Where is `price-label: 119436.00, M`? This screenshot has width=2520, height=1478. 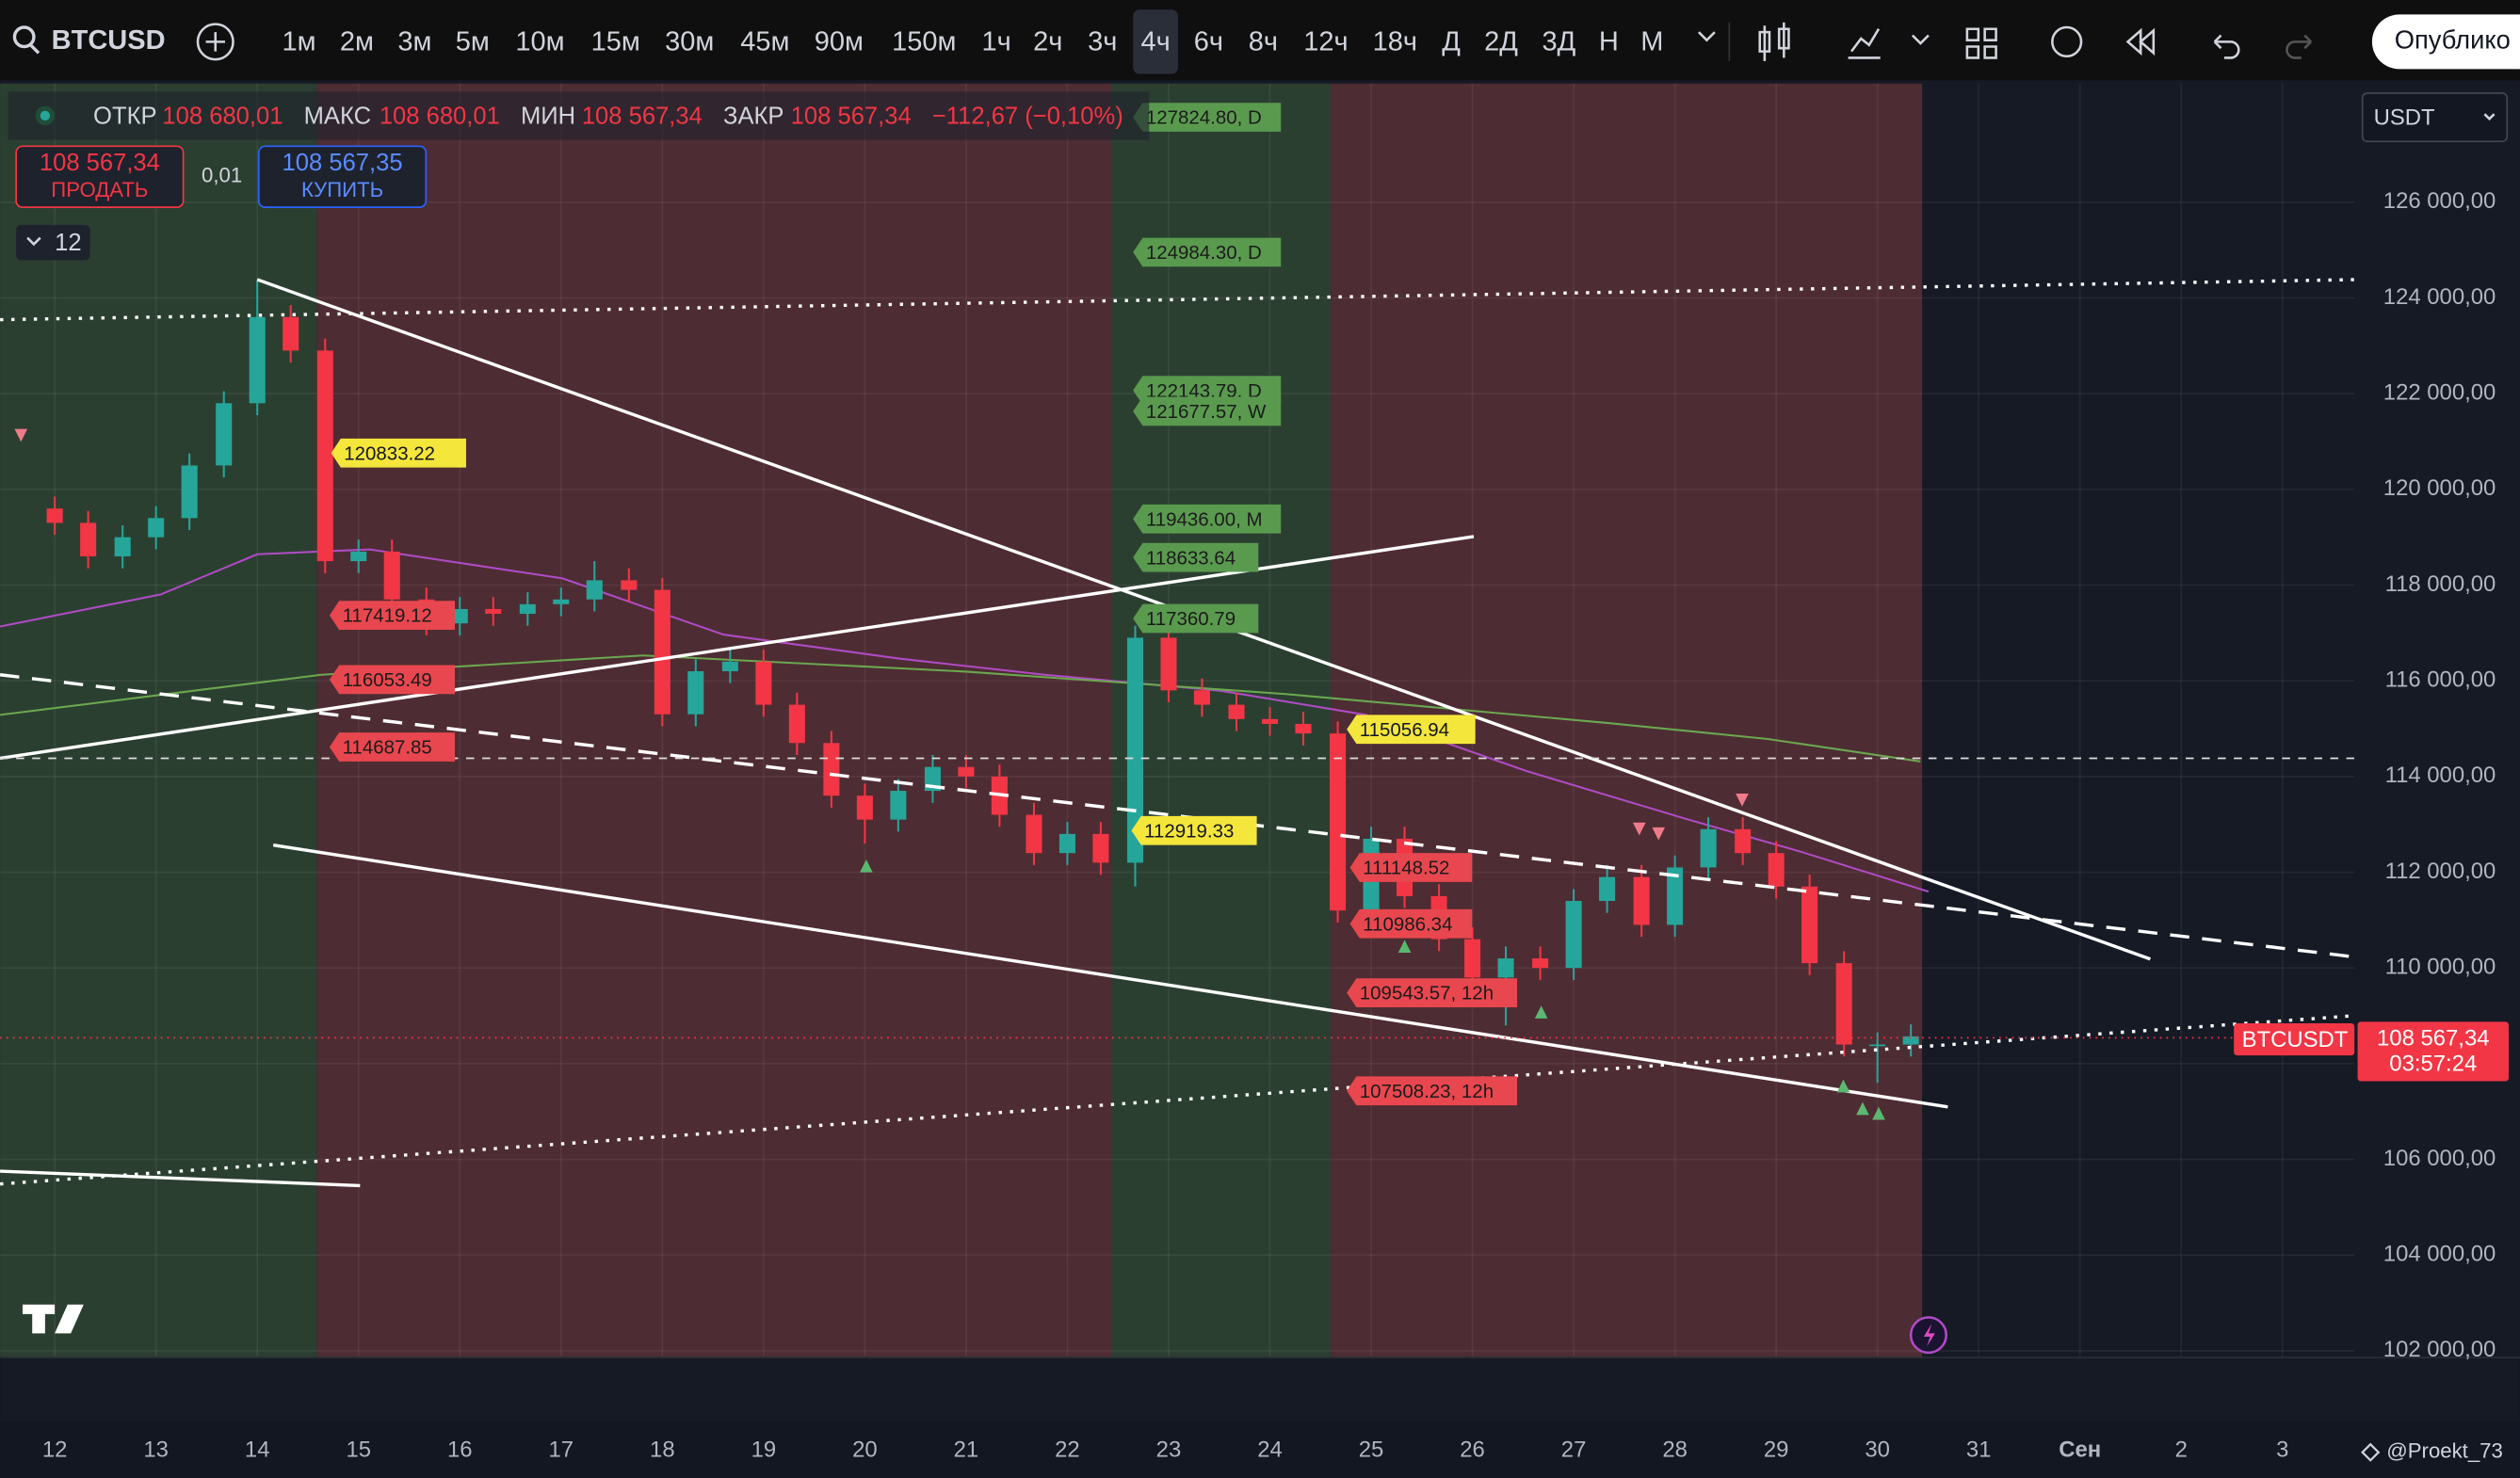 price-label: 119436.00, M is located at coordinates (1204, 519).